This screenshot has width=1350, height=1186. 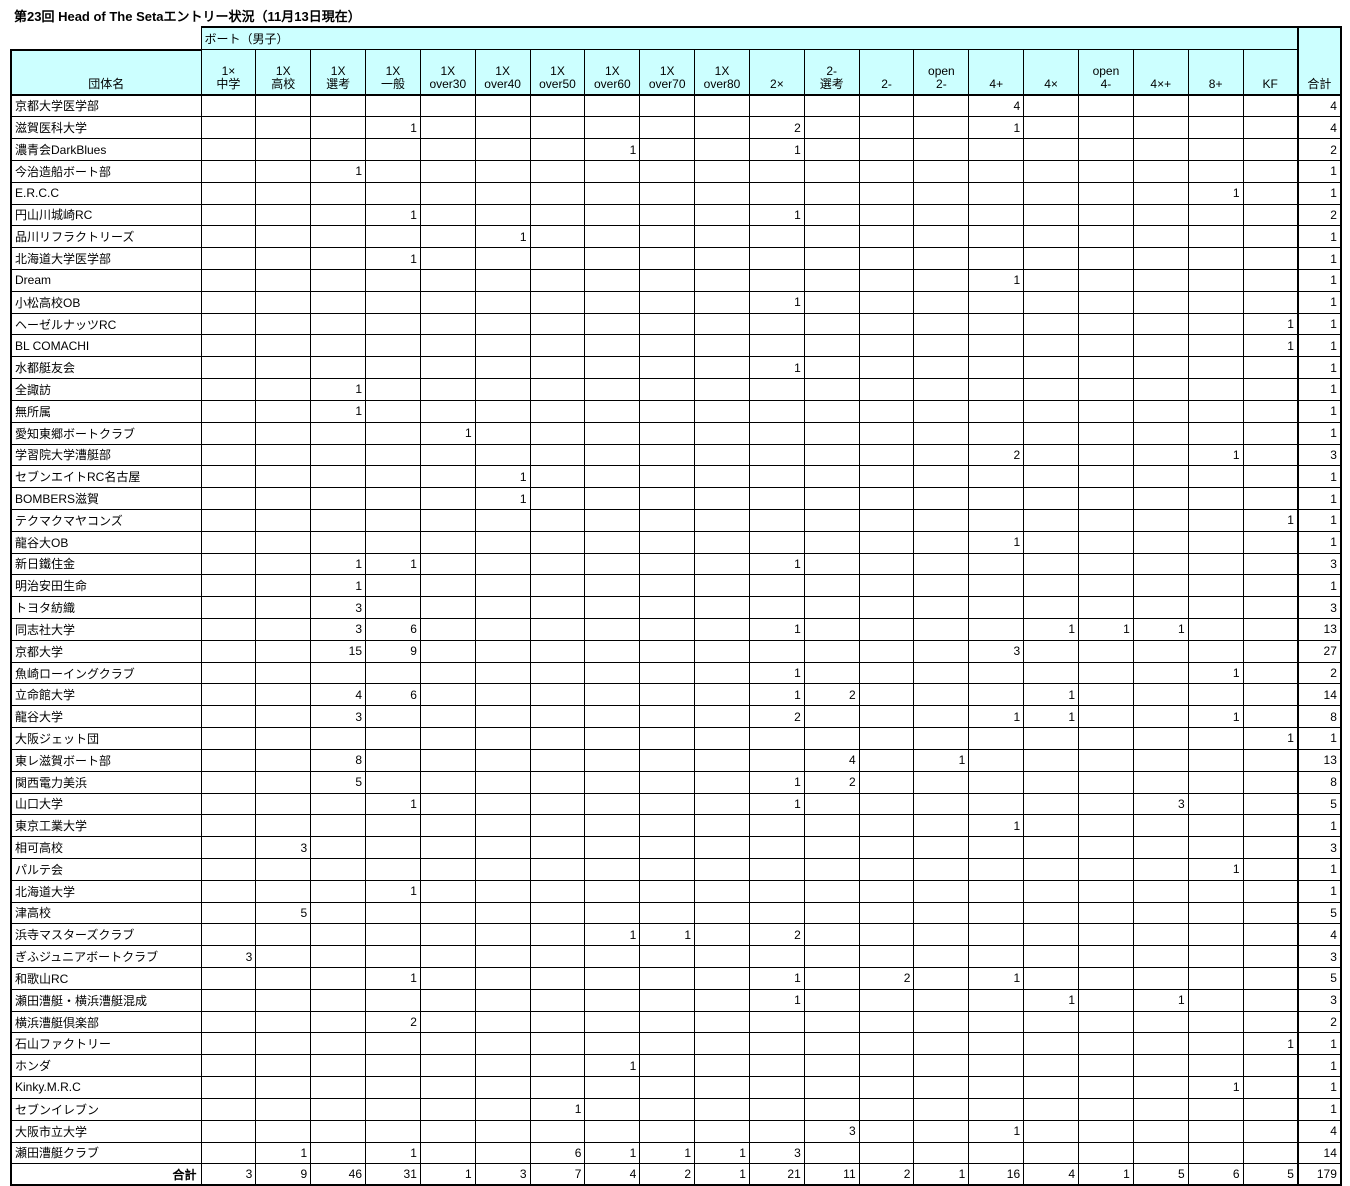 What do you see at coordinates (106, 956) in the screenshot?
I see `team-name: ぎふジュニアボートクラブ` at bounding box center [106, 956].